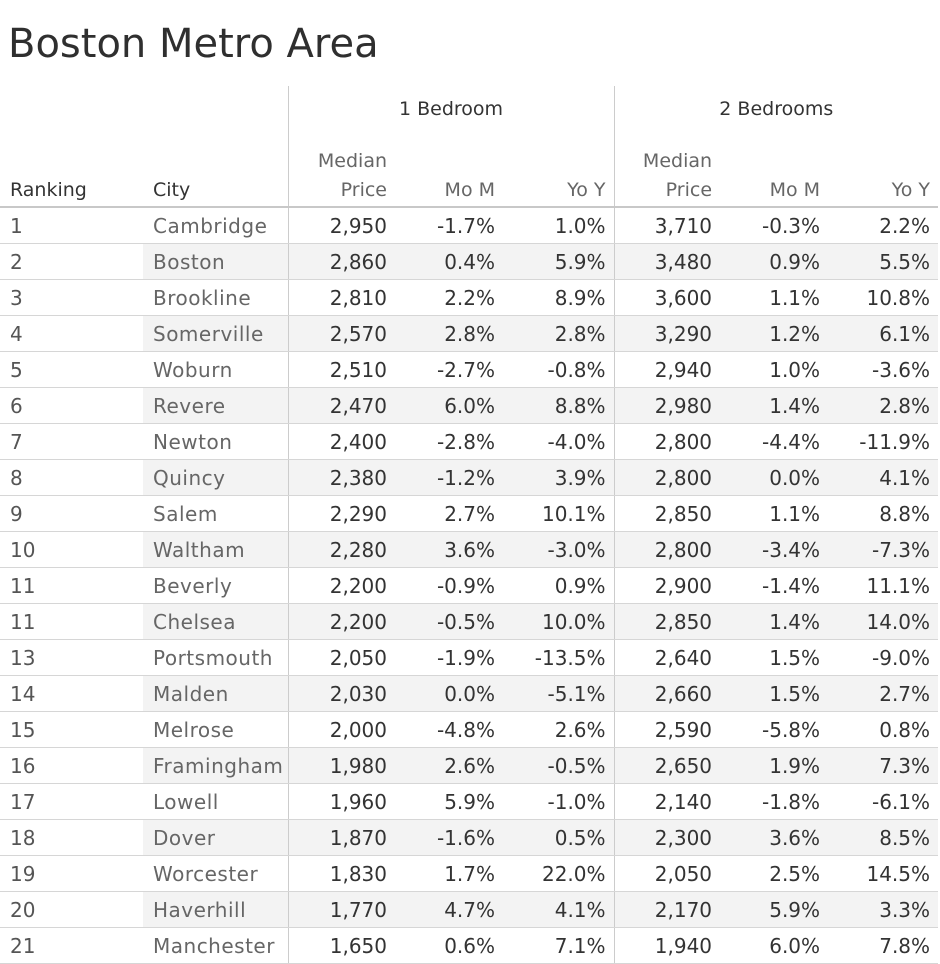 The image size is (940, 964). What do you see at coordinates (883, 837) in the screenshot?
I see `cell-yoy-2br: 8.5%` at bounding box center [883, 837].